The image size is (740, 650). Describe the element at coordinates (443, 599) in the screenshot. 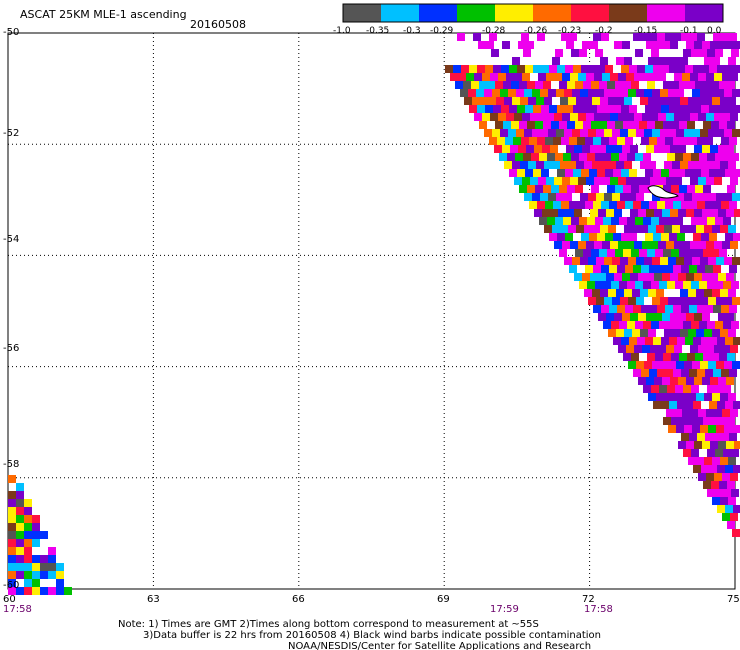

I see `lon-label: 69` at that location.